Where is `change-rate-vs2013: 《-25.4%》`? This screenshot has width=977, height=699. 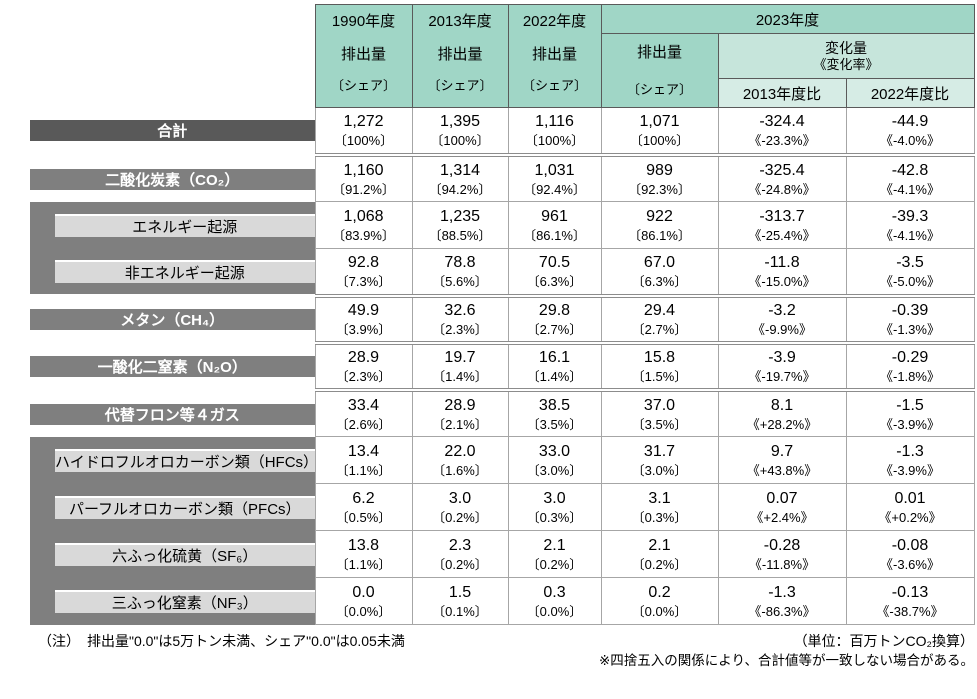
change-rate-vs2013: 《-25.4%》 is located at coordinates (782, 235).